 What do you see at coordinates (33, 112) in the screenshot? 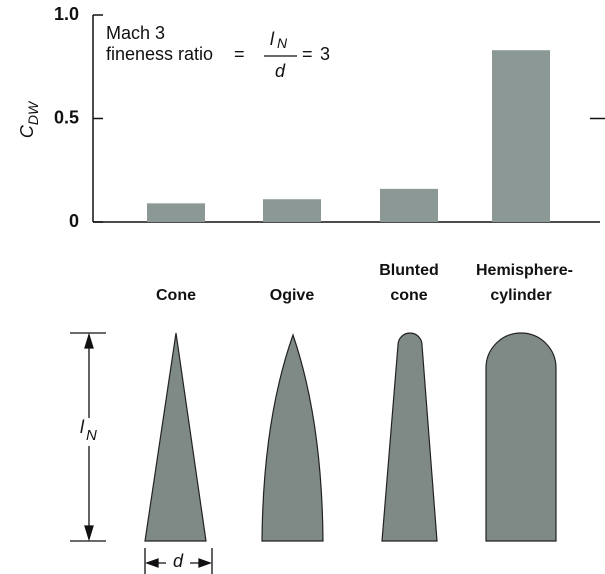
I see `y-label-sub: DW` at bounding box center [33, 112].